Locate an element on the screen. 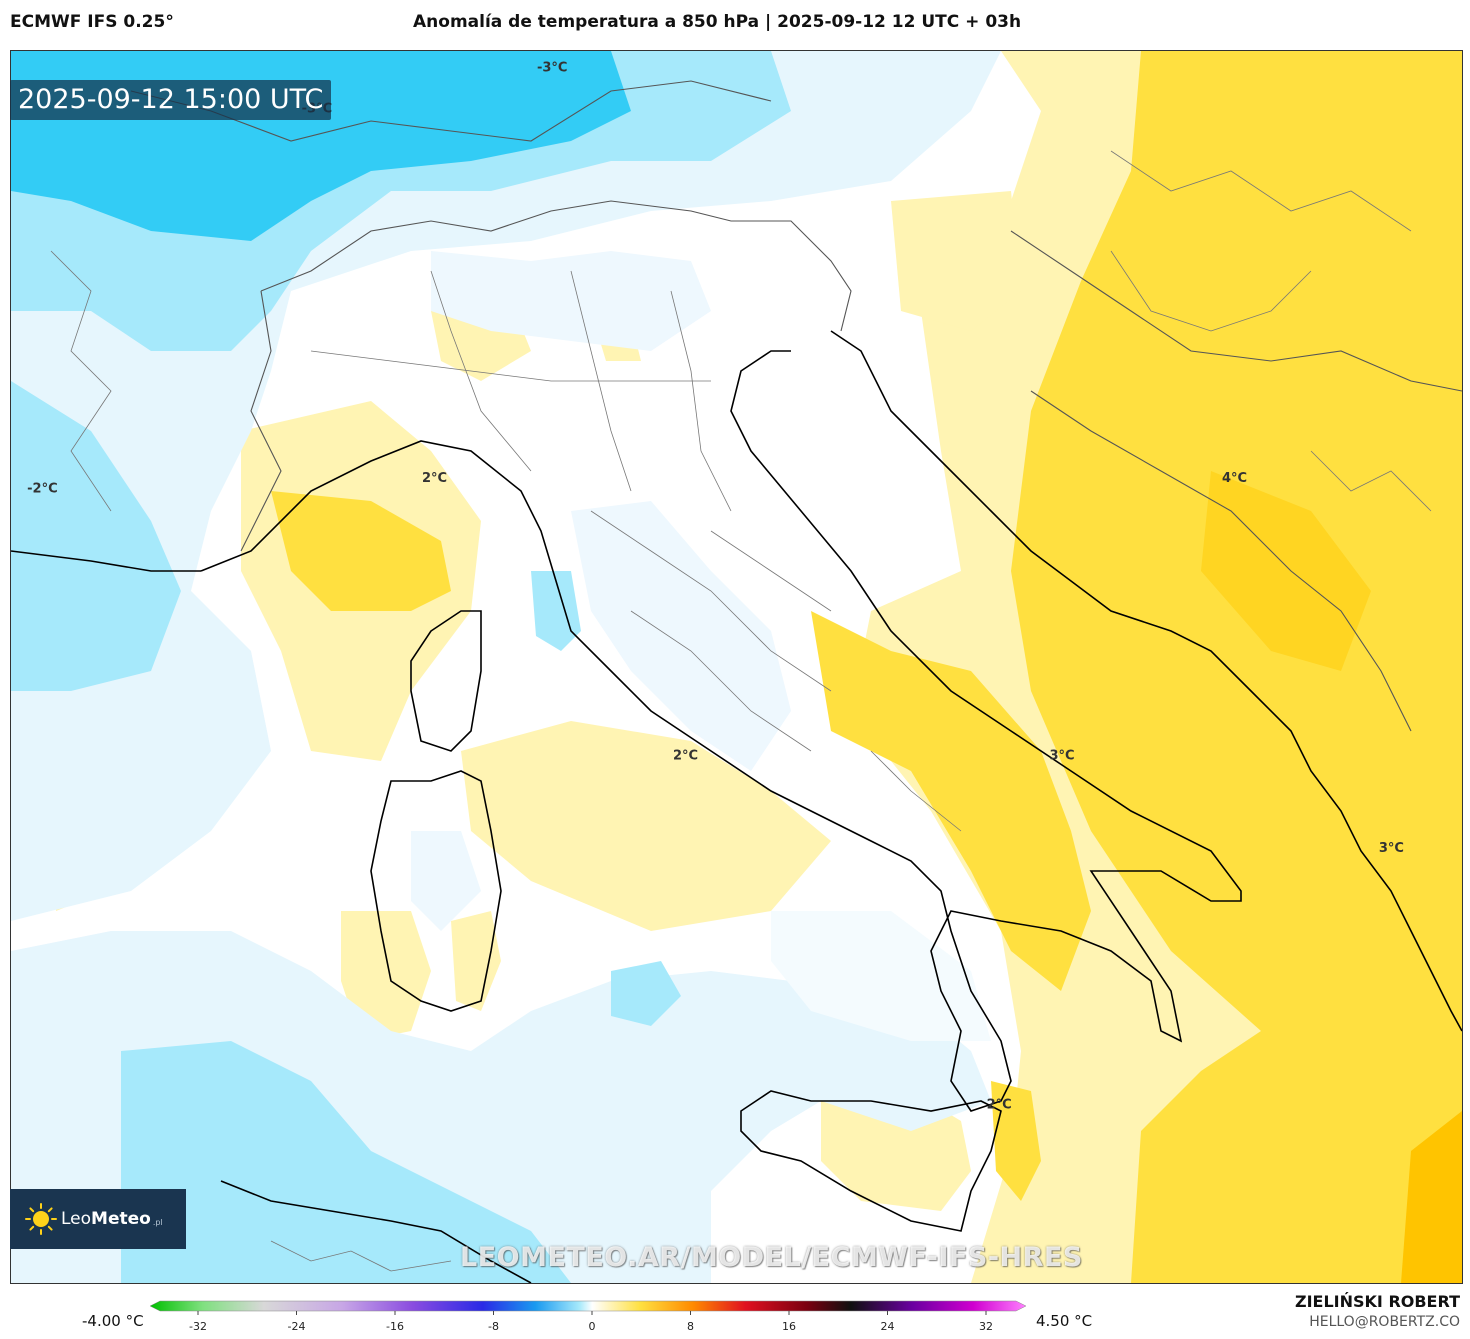  border-balkans2 is located at coordinates (1221, 561).